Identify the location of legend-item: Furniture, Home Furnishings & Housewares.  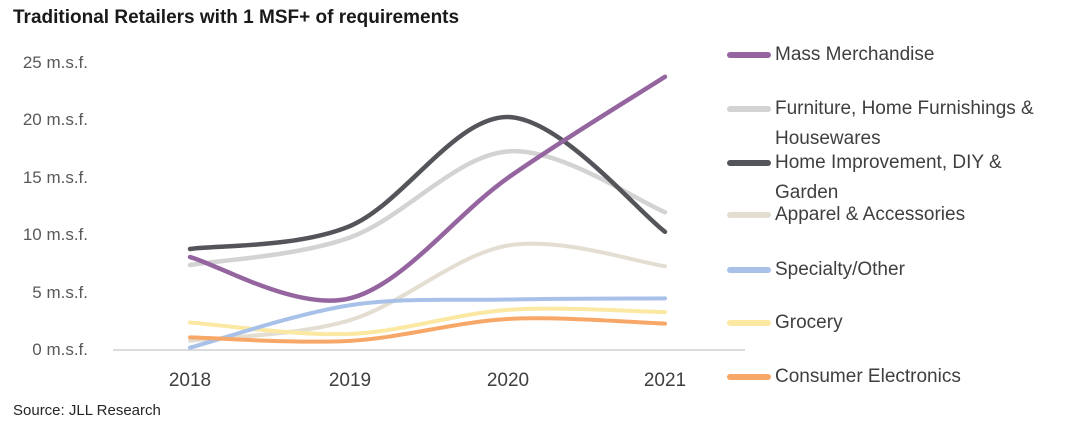
(903, 124).